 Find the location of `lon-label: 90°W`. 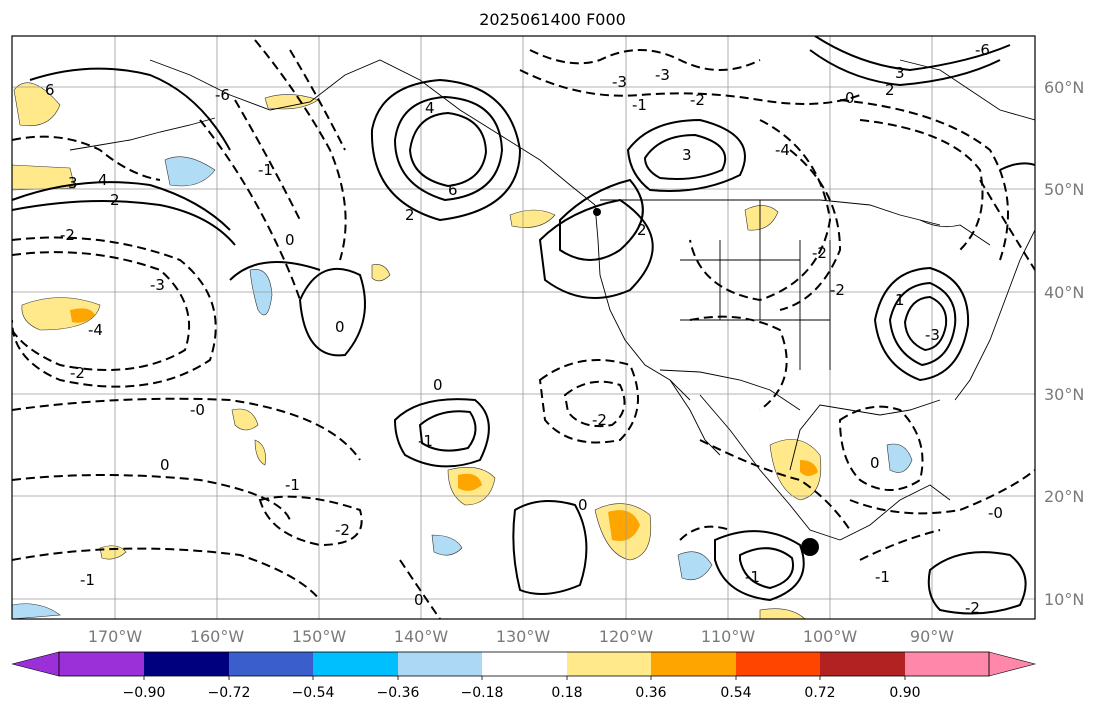

lon-label: 90°W is located at coordinates (932, 636).